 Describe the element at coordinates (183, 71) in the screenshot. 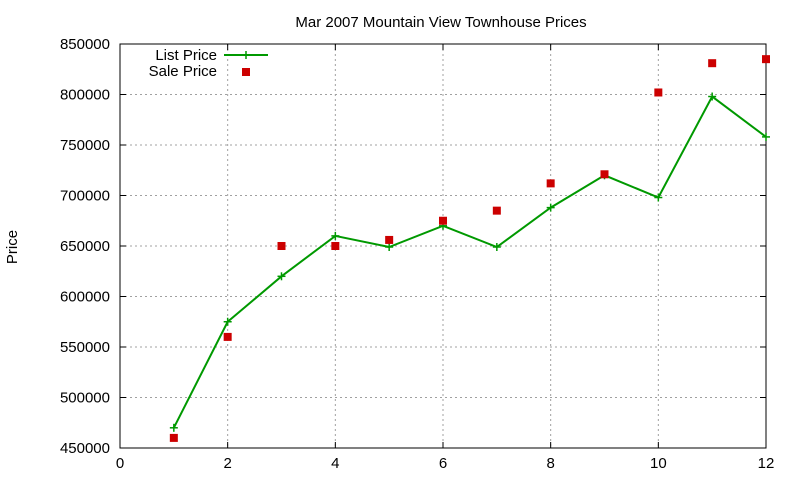

I see `legend-label-sale-price: Sale Price` at that location.